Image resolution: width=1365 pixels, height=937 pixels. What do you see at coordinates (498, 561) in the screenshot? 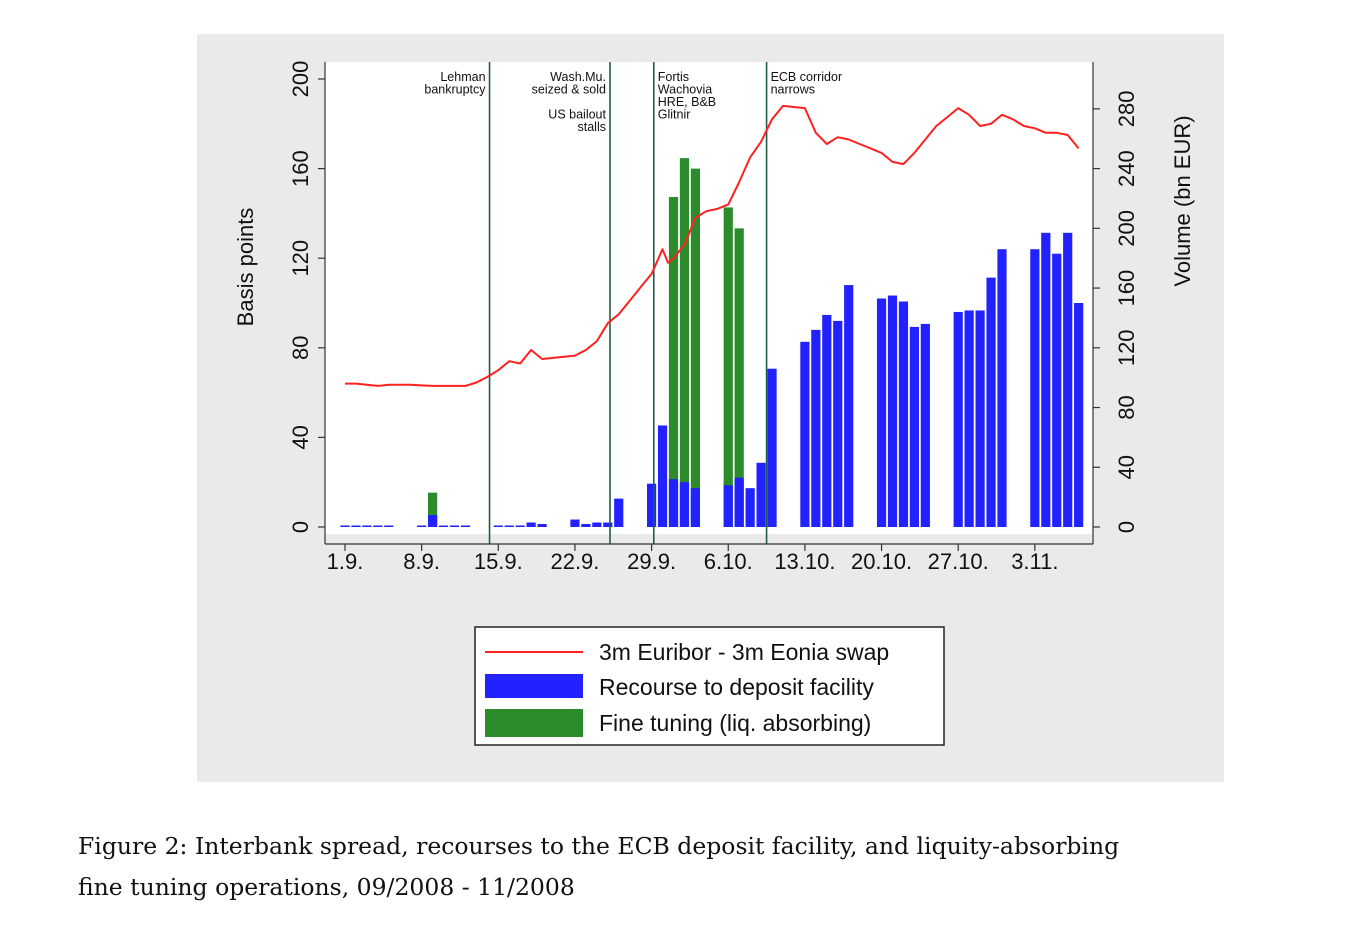
I see `x-tick-label: 15.9.` at bounding box center [498, 561].